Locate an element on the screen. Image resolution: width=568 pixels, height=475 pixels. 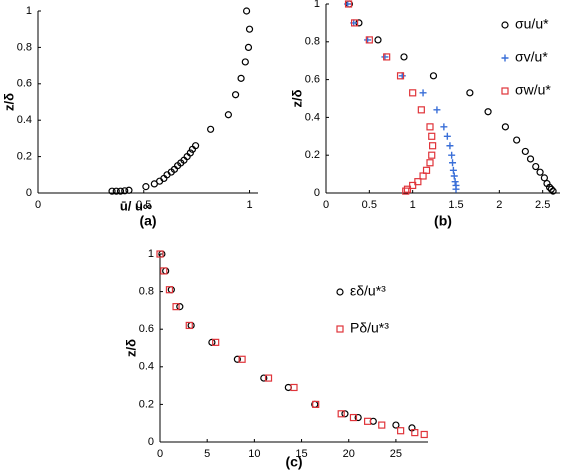
x-tick-label: 25 is located at coordinates (396, 454).